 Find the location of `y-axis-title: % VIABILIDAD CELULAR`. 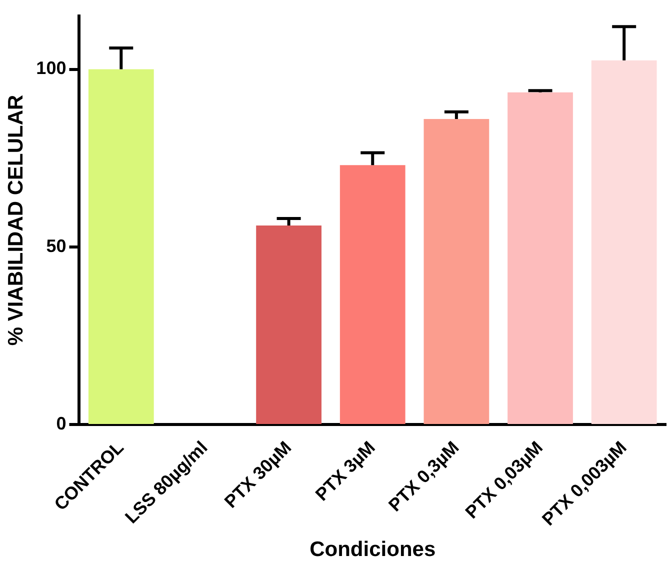

y-axis-title: % VIABILIDAD CELULAR is located at coordinates (16, 220).